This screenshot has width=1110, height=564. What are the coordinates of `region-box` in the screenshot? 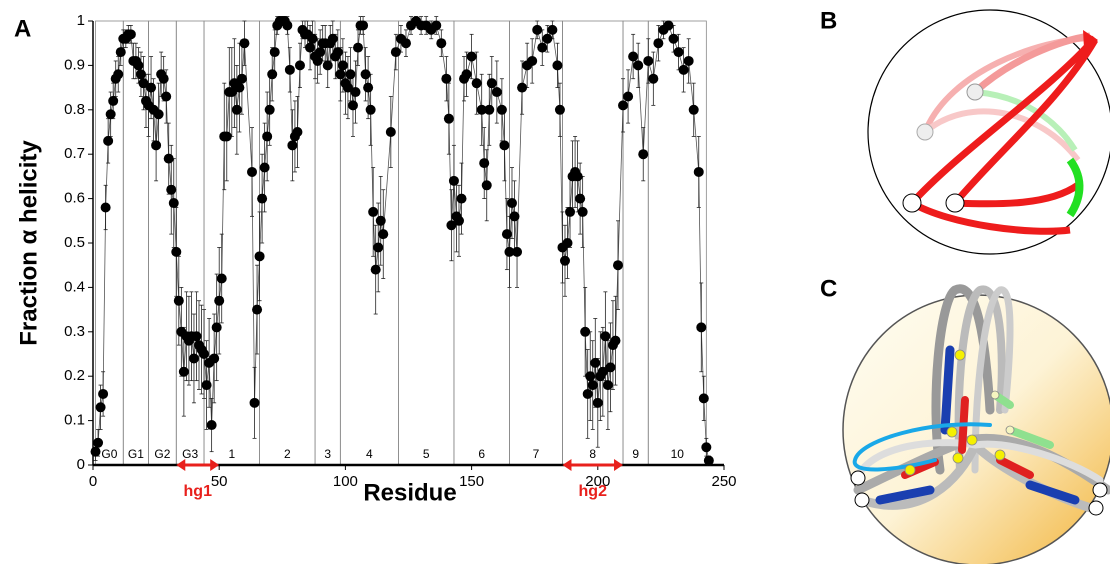 It's located at (109, 243).